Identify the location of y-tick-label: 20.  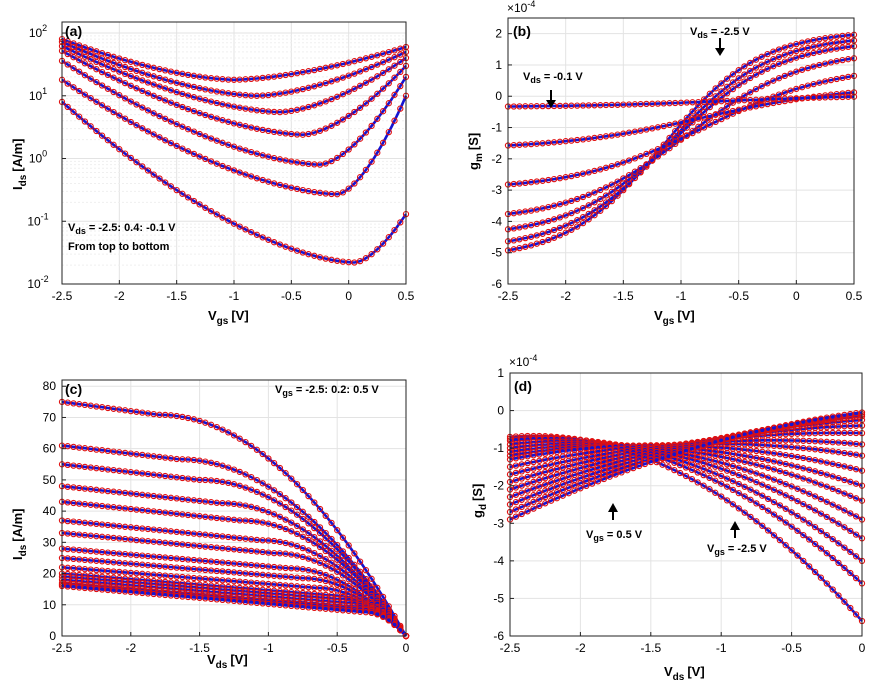
(50, 574).